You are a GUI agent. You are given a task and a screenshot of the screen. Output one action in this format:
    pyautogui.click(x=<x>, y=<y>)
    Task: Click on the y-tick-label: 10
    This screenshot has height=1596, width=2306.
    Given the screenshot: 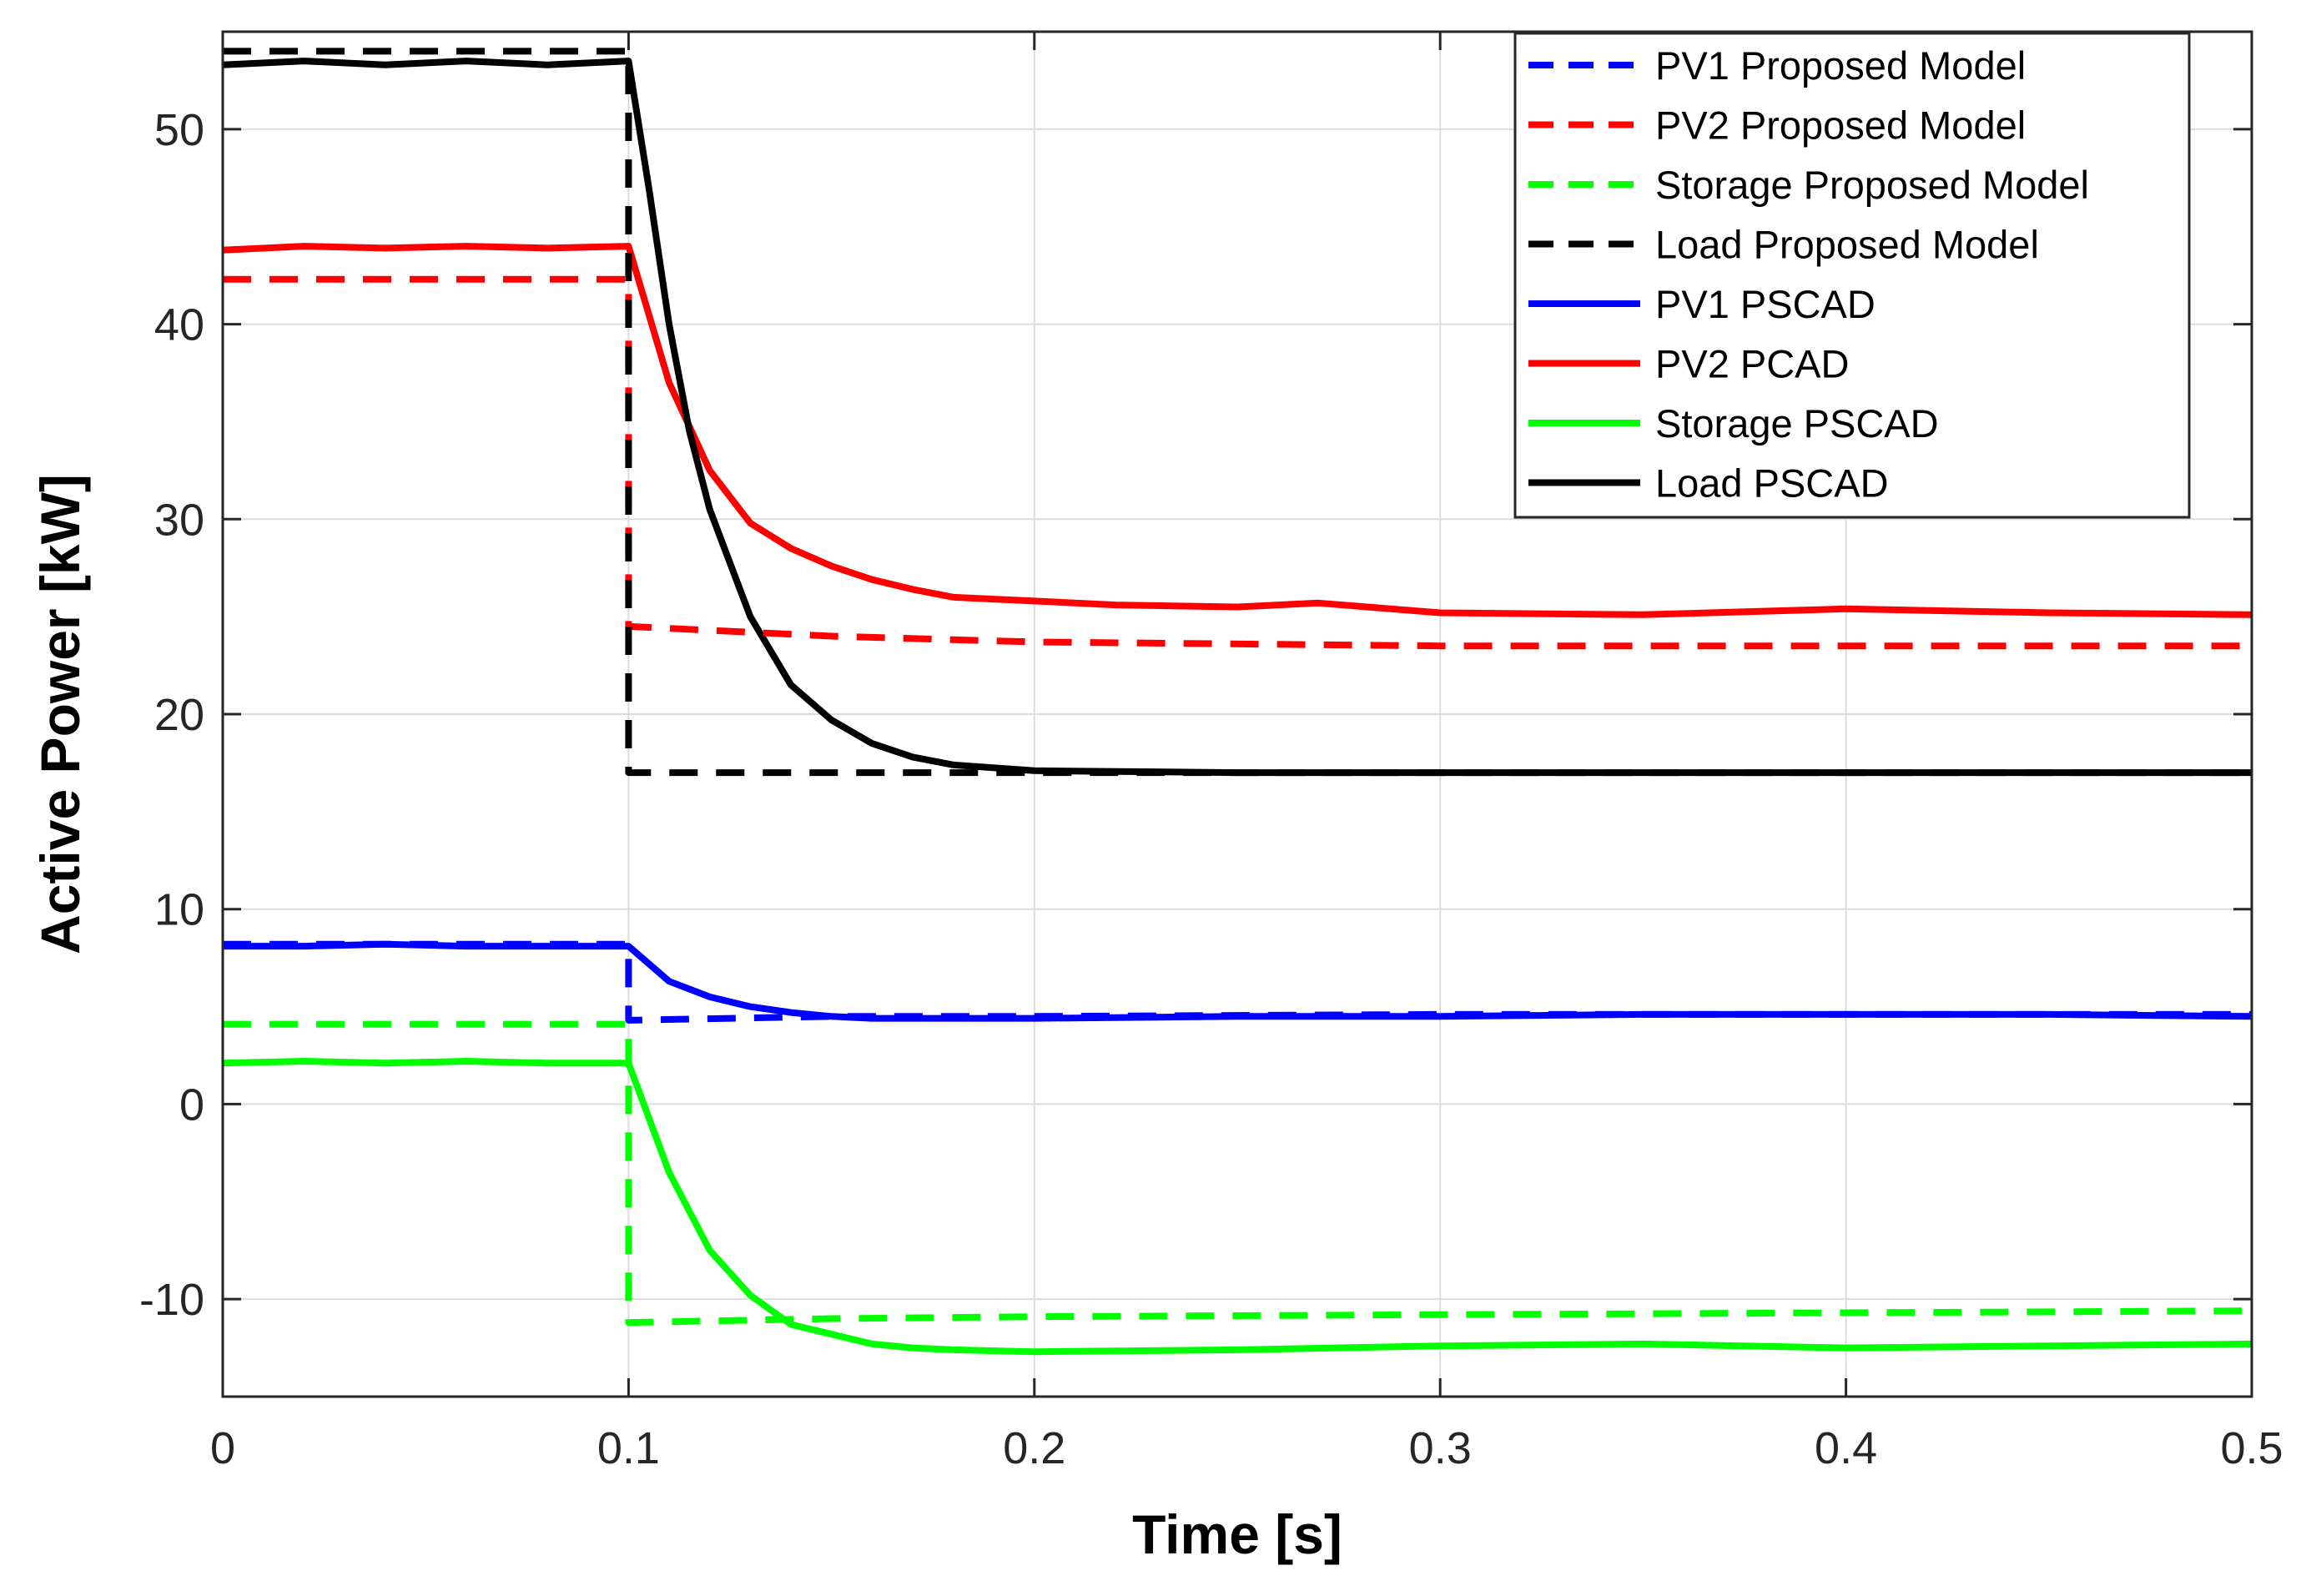 What is the action you would take?
    pyautogui.click(x=179, y=910)
    